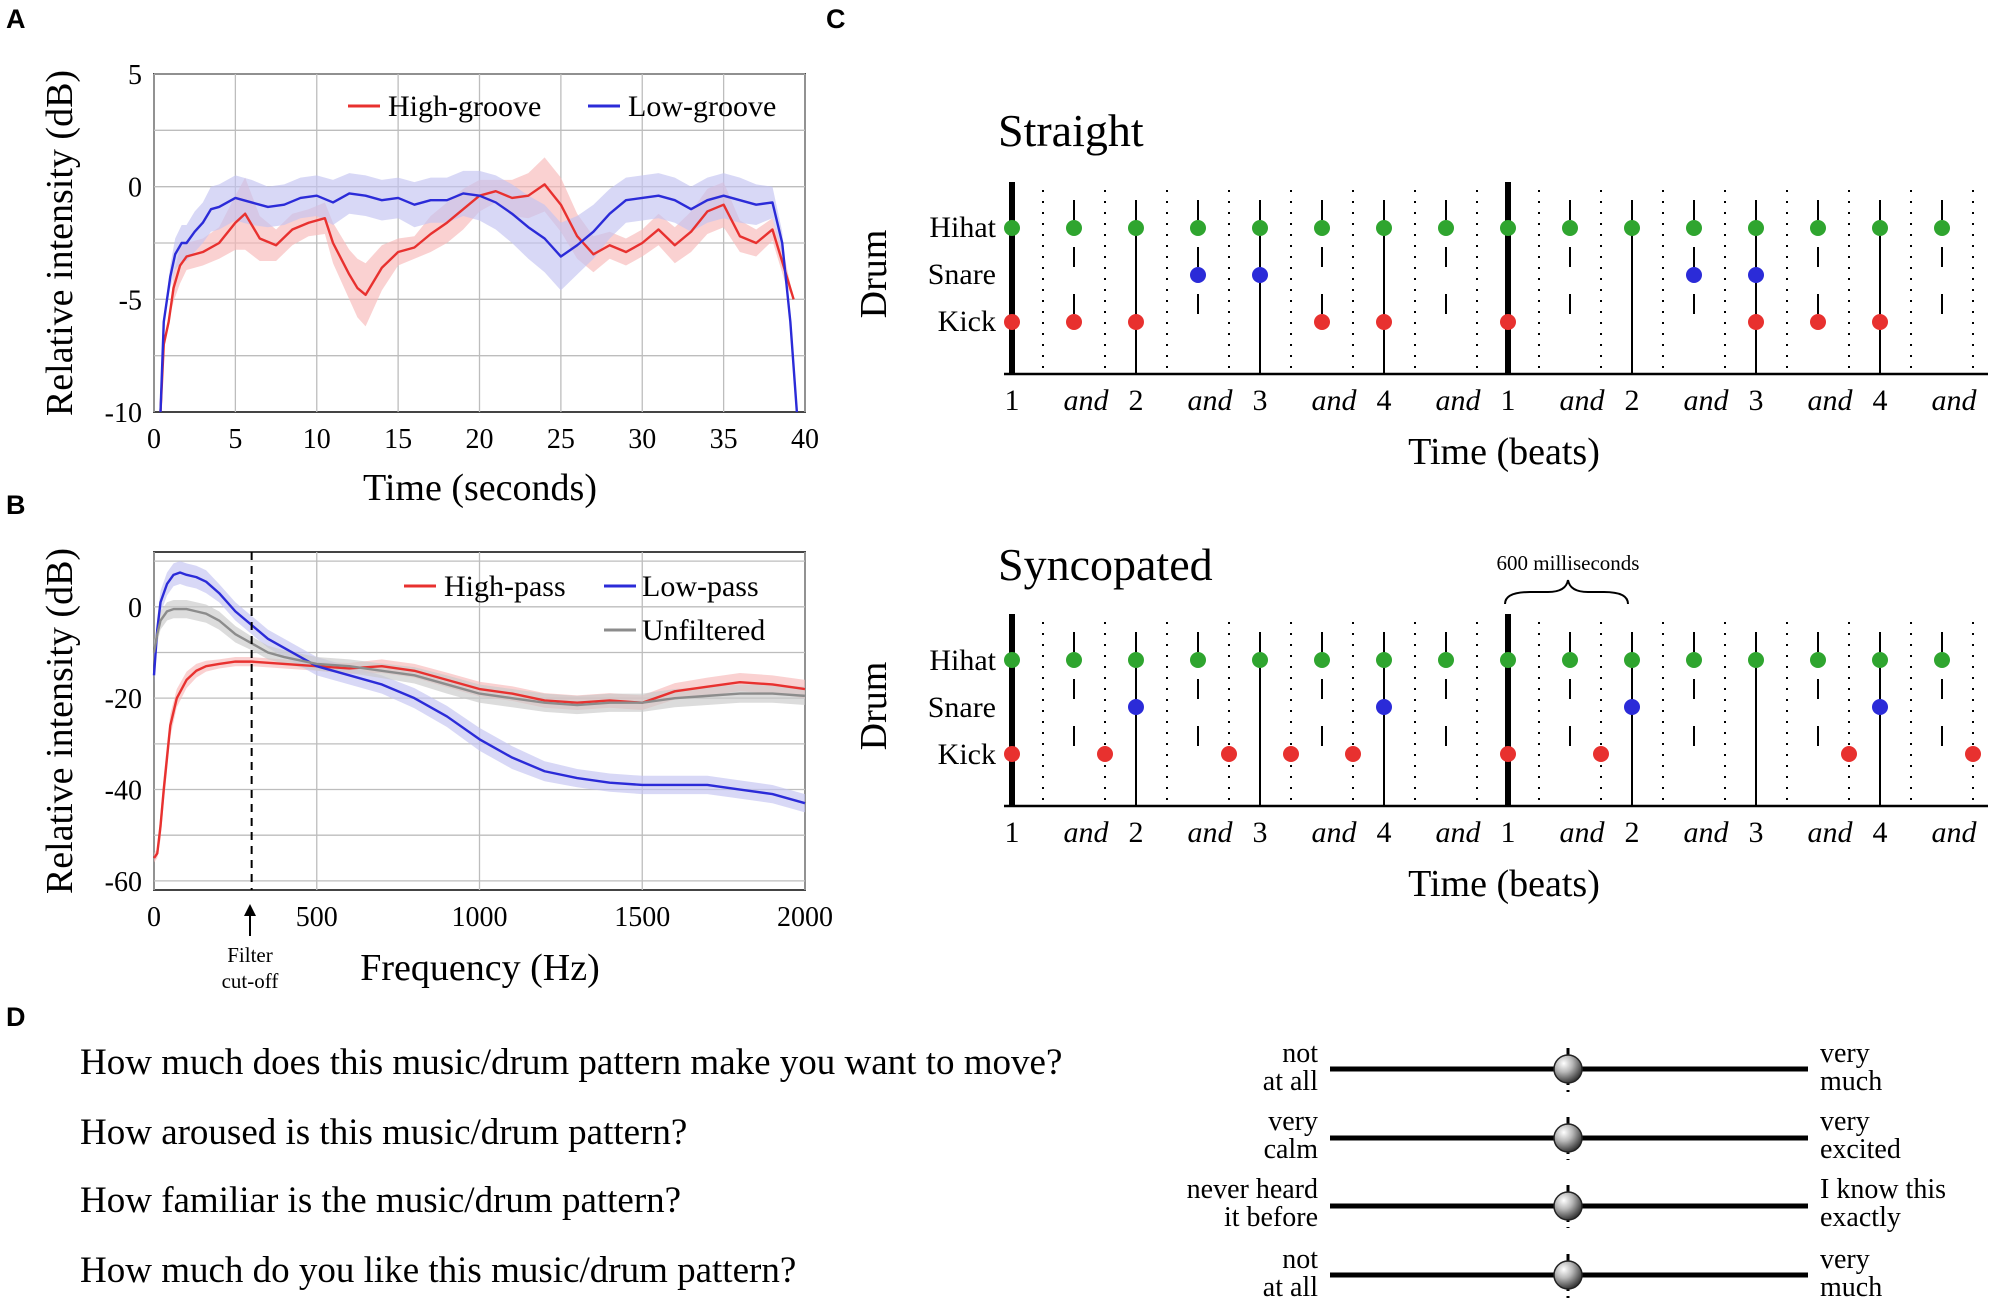  I want to click on x-tick-label: 5, so click(235, 439).